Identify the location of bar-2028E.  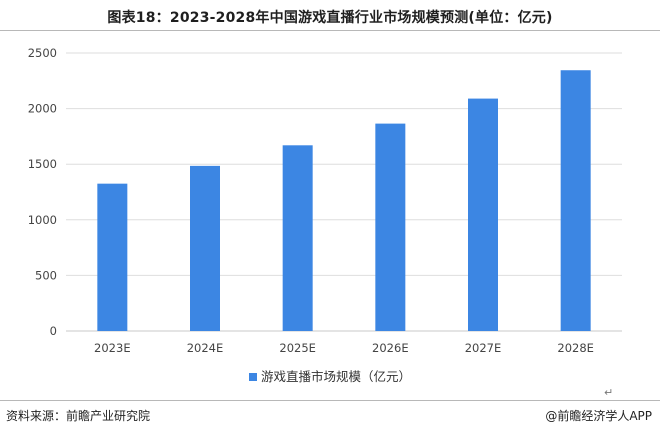
(575, 201).